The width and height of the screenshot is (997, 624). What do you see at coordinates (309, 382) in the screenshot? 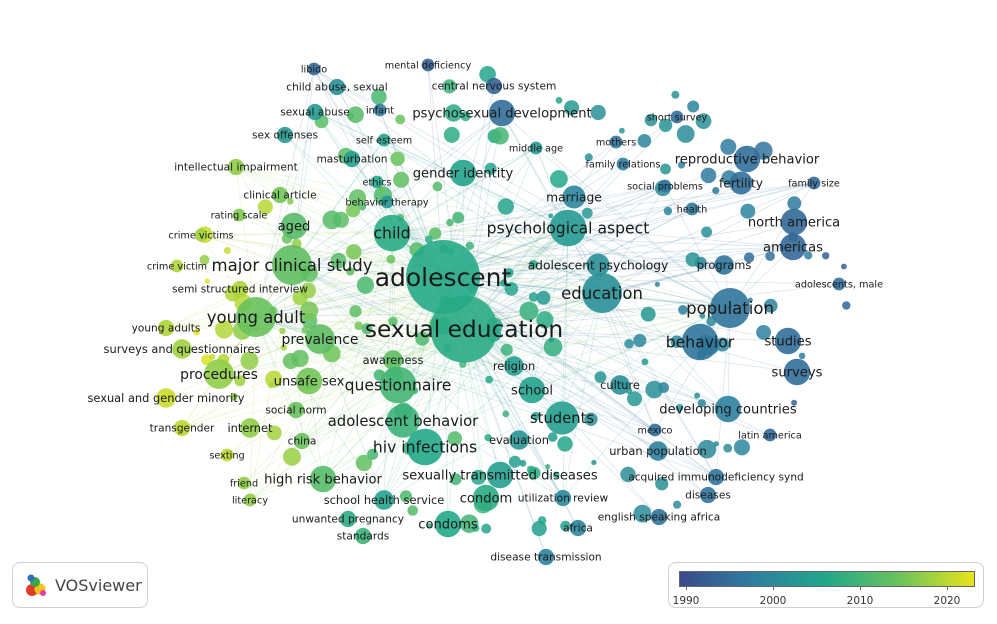
I see `node-label: unsafe sex` at bounding box center [309, 382].